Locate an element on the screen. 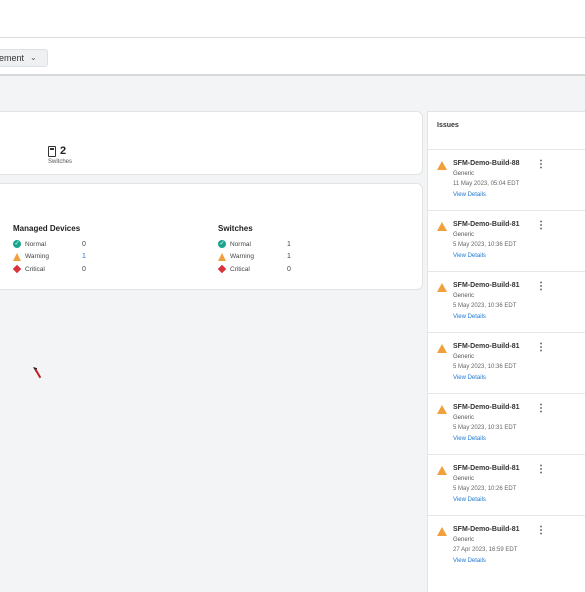 This screenshot has width=585, height=592. issues-title: Issues is located at coordinates (448, 125).